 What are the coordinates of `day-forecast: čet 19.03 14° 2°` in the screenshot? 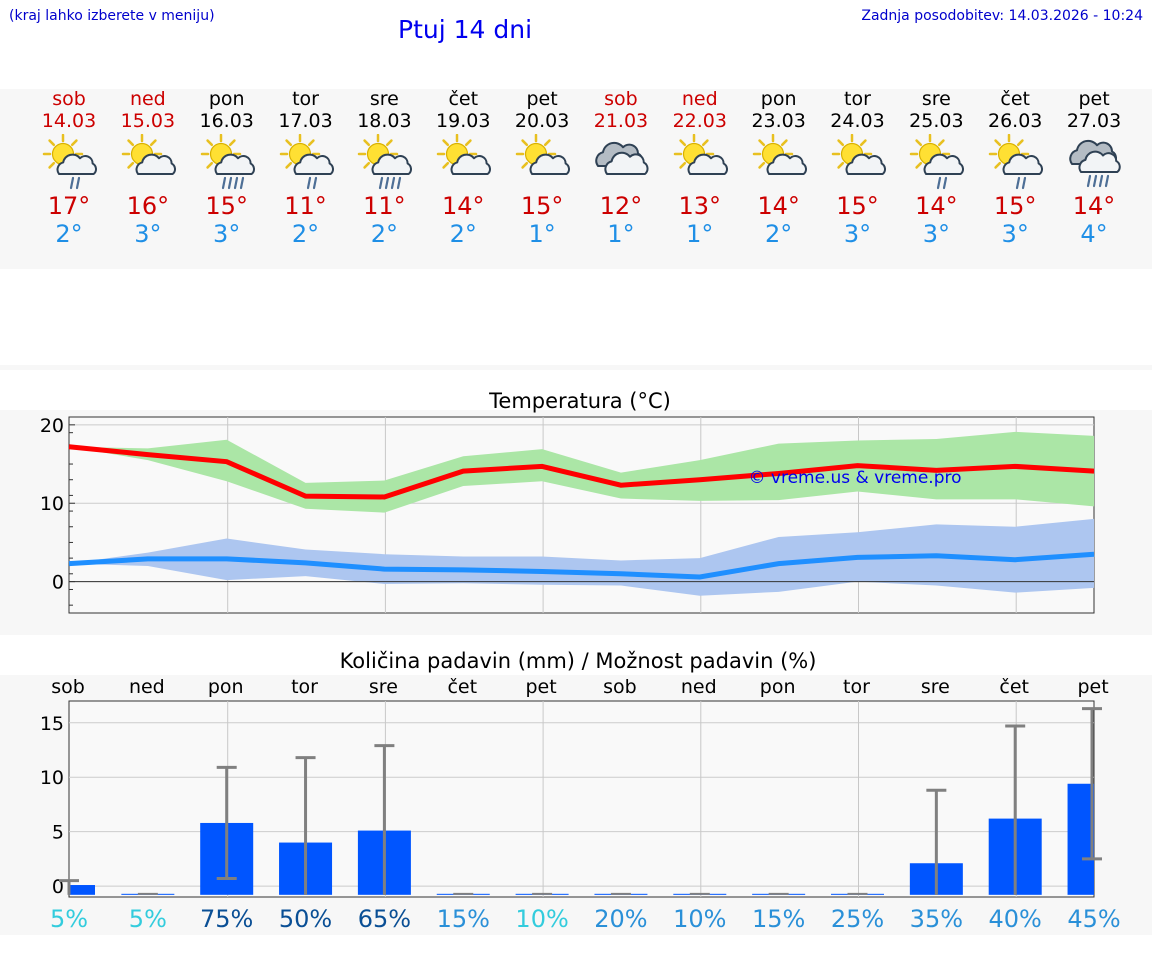 It's located at (463, 168).